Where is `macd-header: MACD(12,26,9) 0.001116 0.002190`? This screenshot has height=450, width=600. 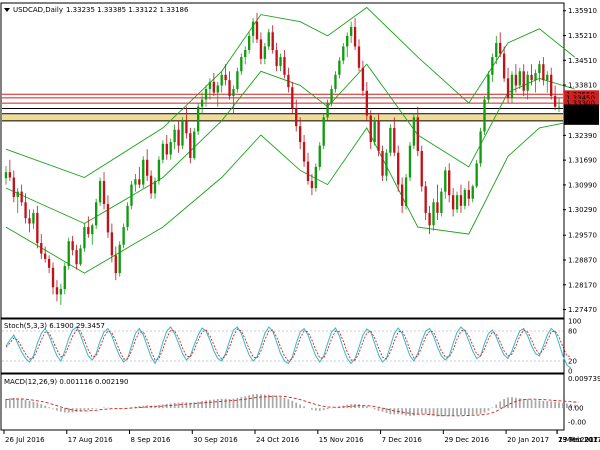
macd-header: MACD(12,26,9) 0.001116 0.002190 is located at coordinates (66, 382).